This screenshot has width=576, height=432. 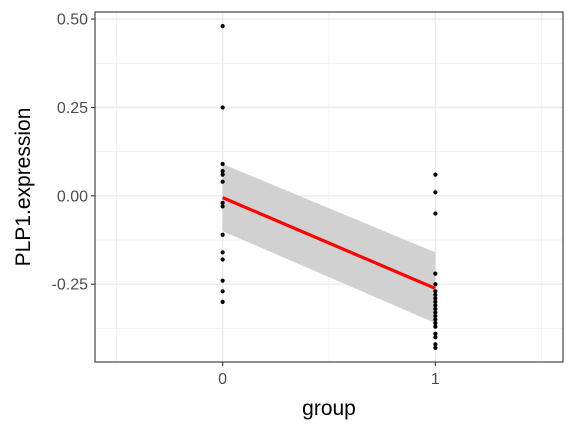 What do you see at coordinates (329, 408) in the screenshot?
I see `x-axis-title: group` at bounding box center [329, 408].